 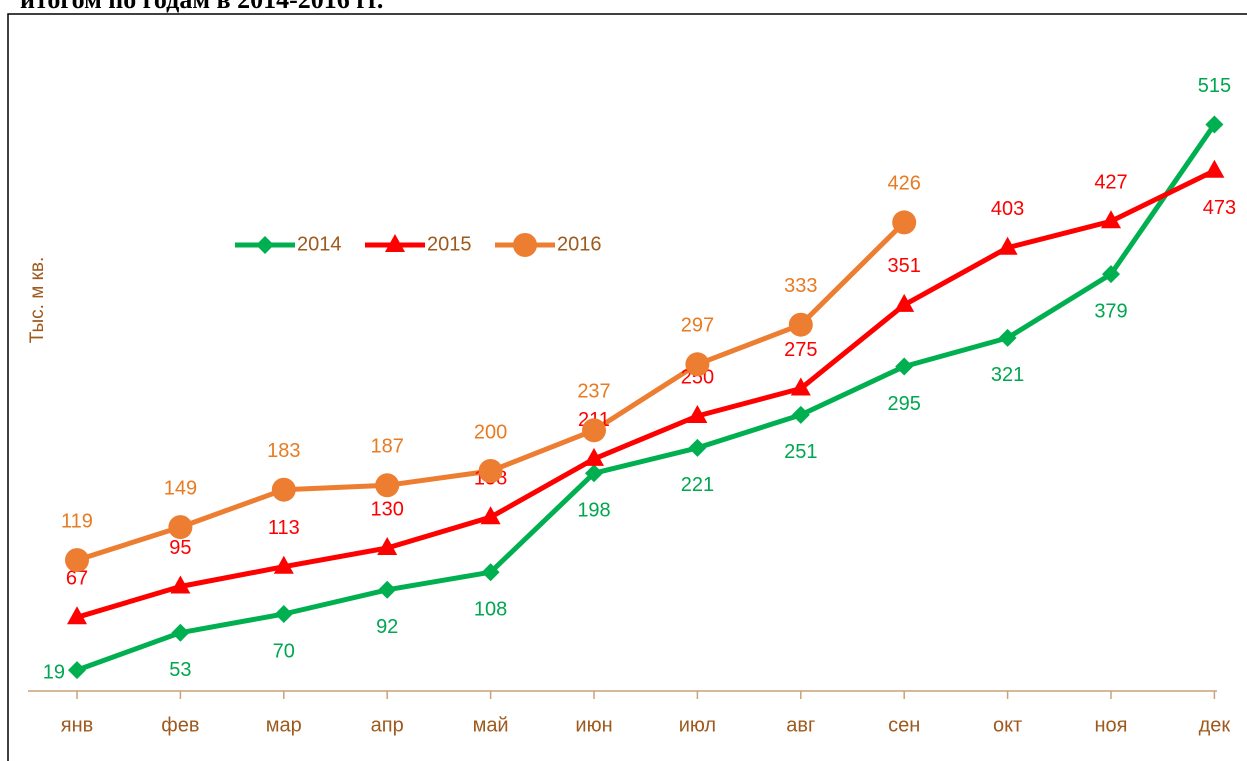 I want to click on data-label: 426, so click(x=904, y=184).